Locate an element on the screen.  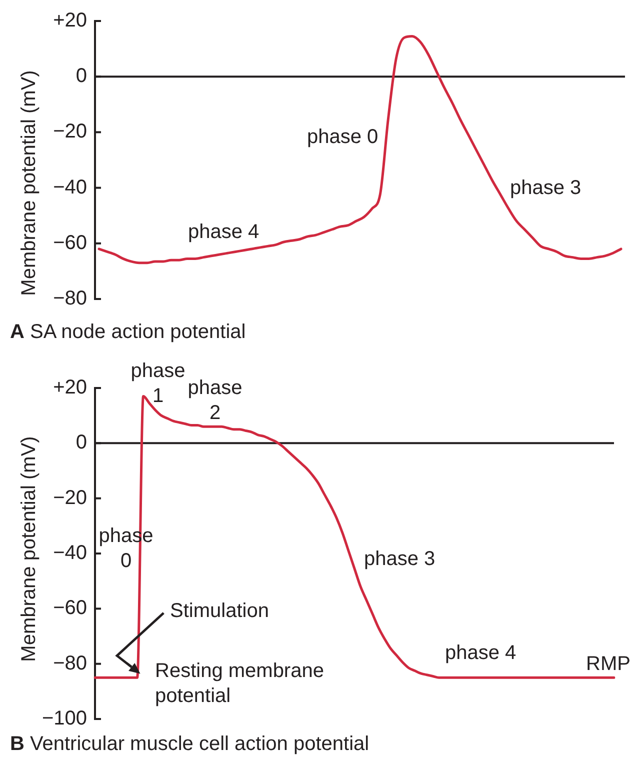
text: A SA node action potential is located at coordinates (128, 332).